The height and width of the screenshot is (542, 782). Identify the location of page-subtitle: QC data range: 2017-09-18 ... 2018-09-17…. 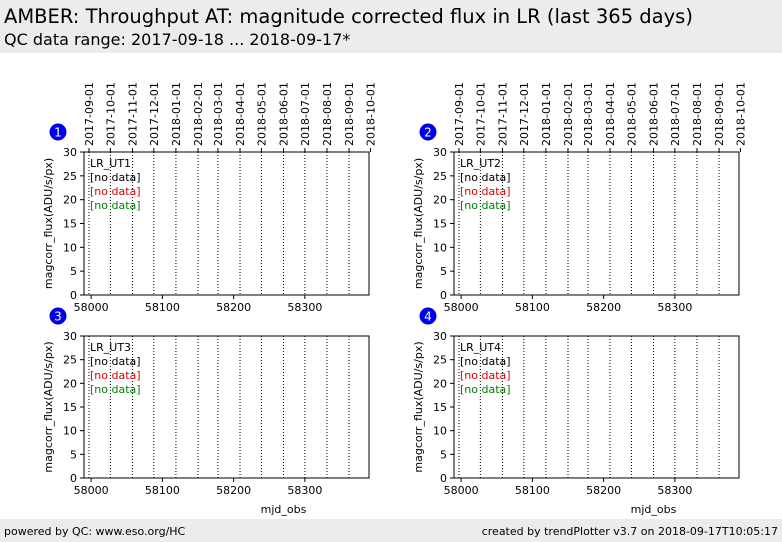
(177, 39).